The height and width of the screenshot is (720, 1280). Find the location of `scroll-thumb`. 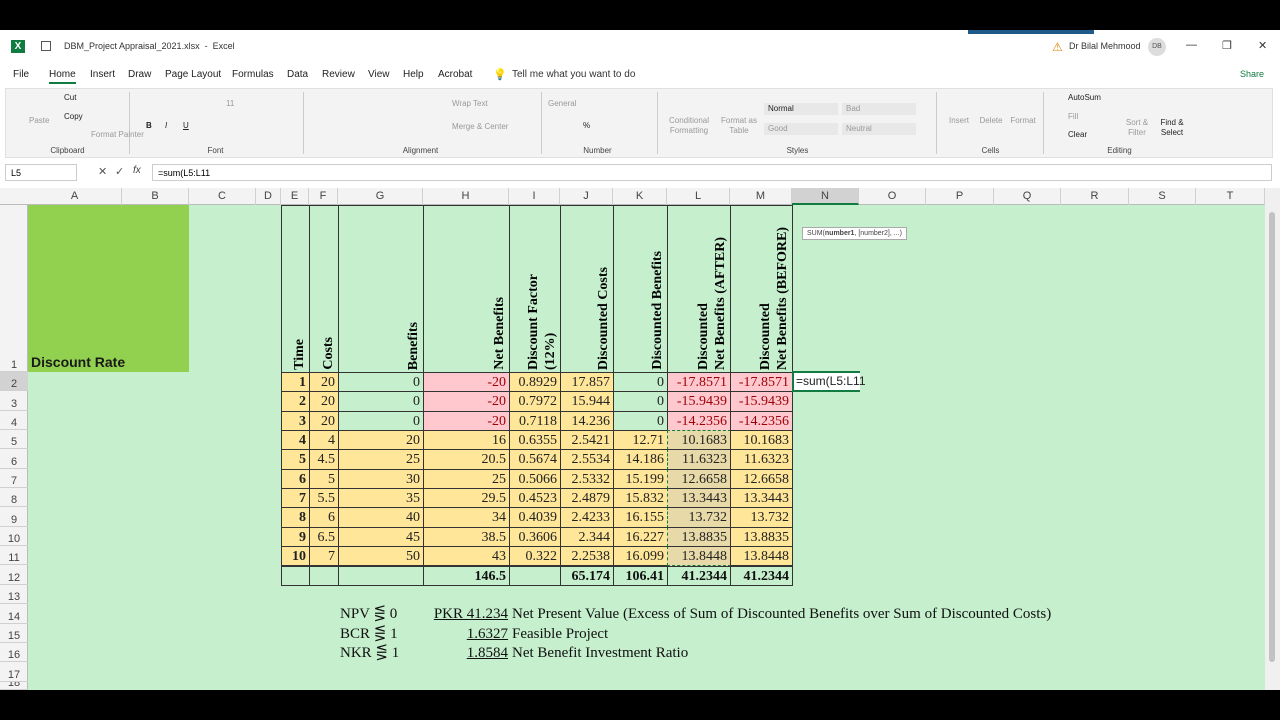

scroll-thumb is located at coordinates (1272, 437).